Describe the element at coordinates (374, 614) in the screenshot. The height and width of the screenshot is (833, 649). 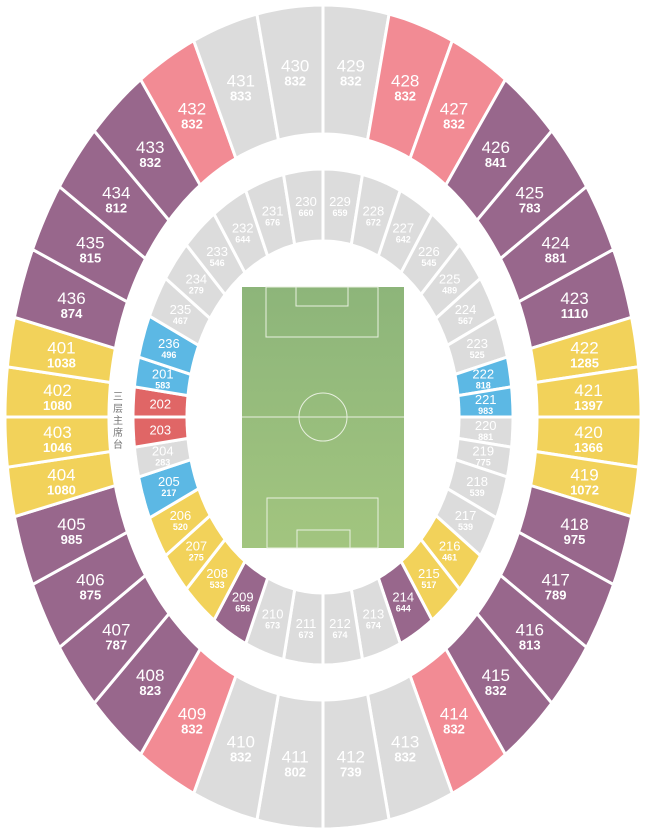
I see `section-number: 213` at that location.